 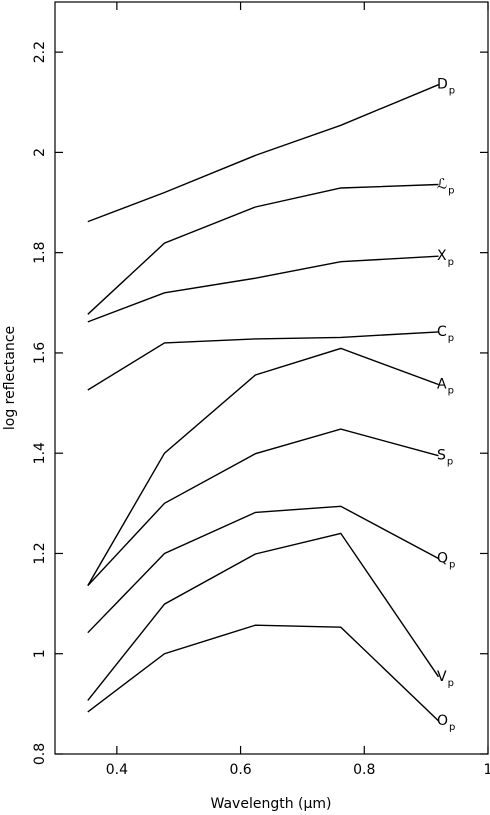 What do you see at coordinates (40, 253) in the screenshot?
I see `y-tick-label: 1.8` at bounding box center [40, 253].